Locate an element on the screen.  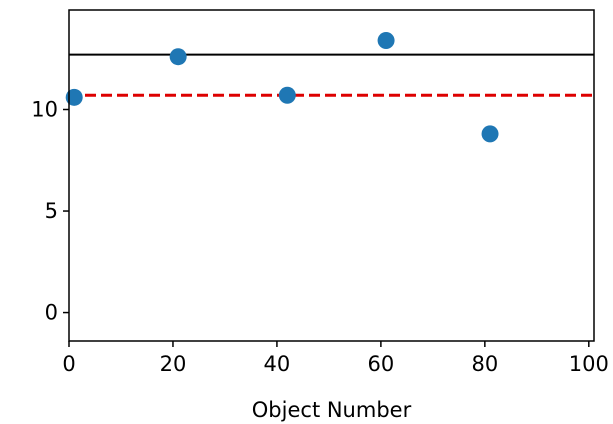
y-tick-label: 0 is located at coordinates (51, 313).